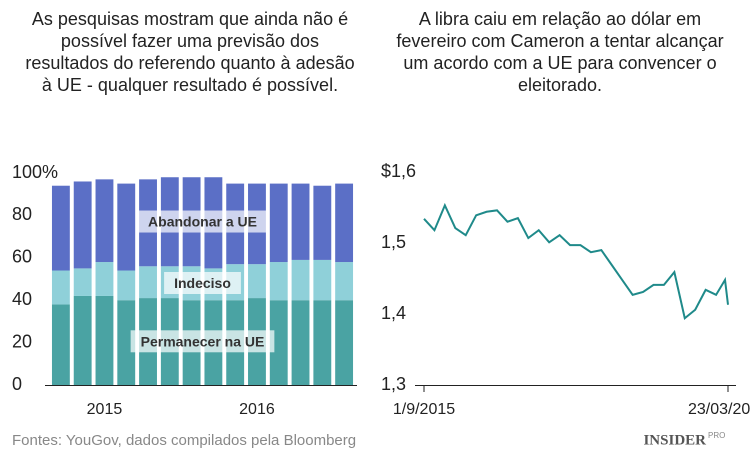  Describe the element at coordinates (257, 409) in the screenshot. I see `x-tick-label: 2016` at that location.